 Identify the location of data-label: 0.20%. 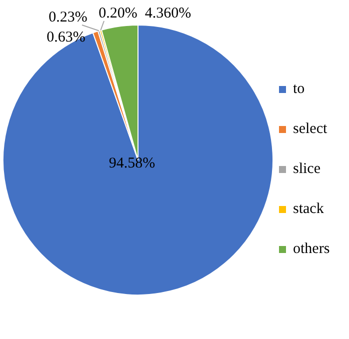
(118, 13).